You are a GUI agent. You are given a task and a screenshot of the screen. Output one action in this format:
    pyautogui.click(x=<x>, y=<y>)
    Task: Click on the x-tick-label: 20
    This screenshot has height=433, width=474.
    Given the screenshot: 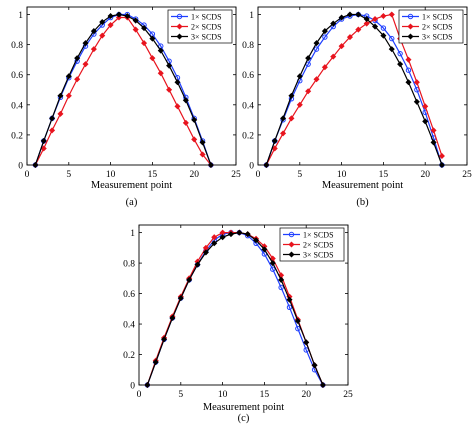 What is the action you would take?
    pyautogui.click(x=306, y=395)
    